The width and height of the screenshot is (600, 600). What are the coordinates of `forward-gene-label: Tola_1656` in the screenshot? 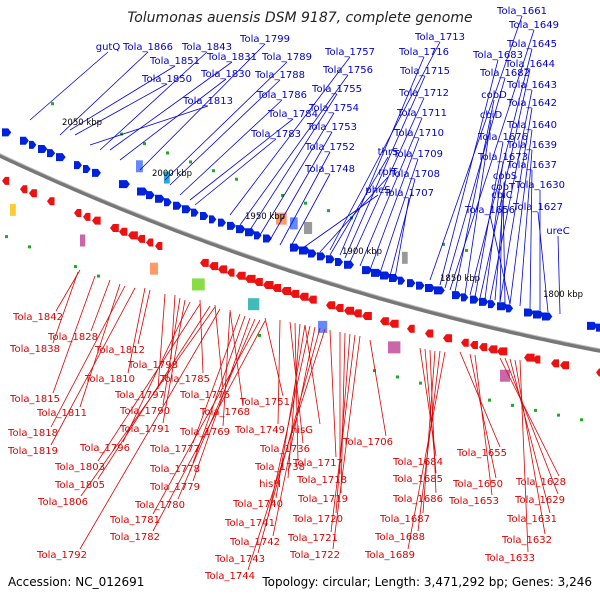 It's located at (489, 210).